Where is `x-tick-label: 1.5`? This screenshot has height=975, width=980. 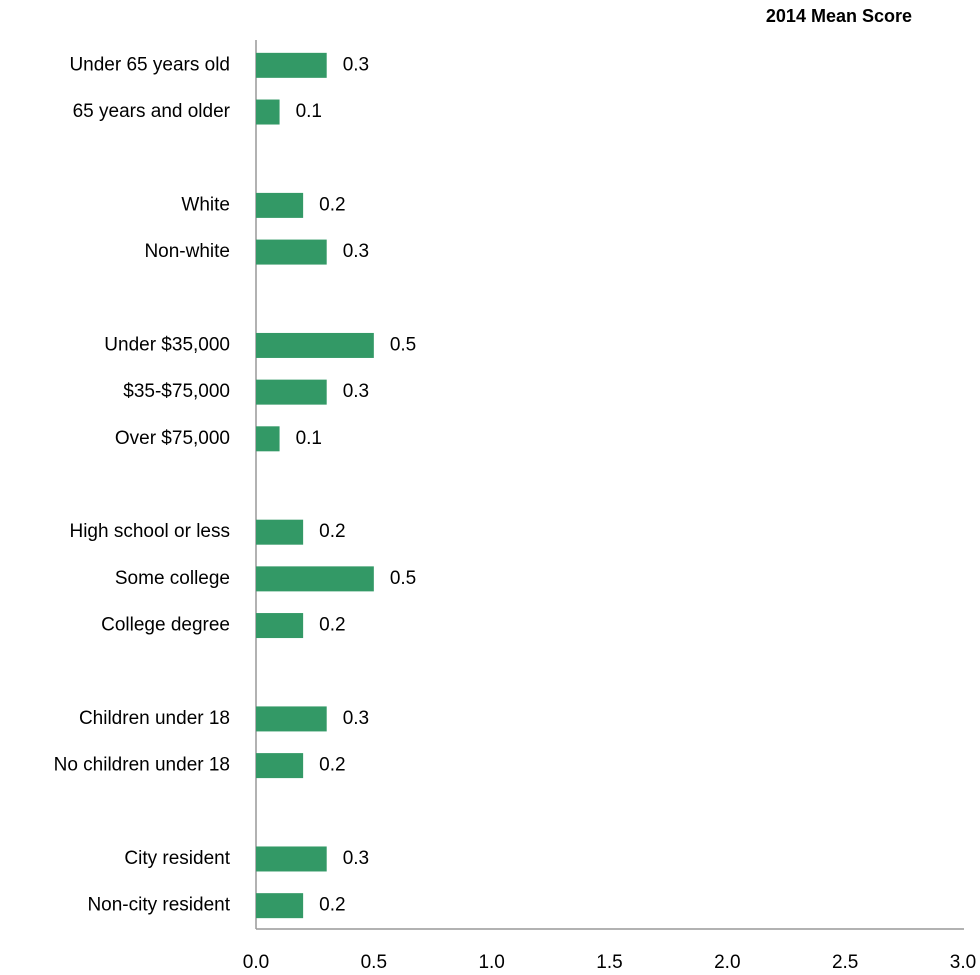 x-tick-label: 1.5 is located at coordinates (609, 962).